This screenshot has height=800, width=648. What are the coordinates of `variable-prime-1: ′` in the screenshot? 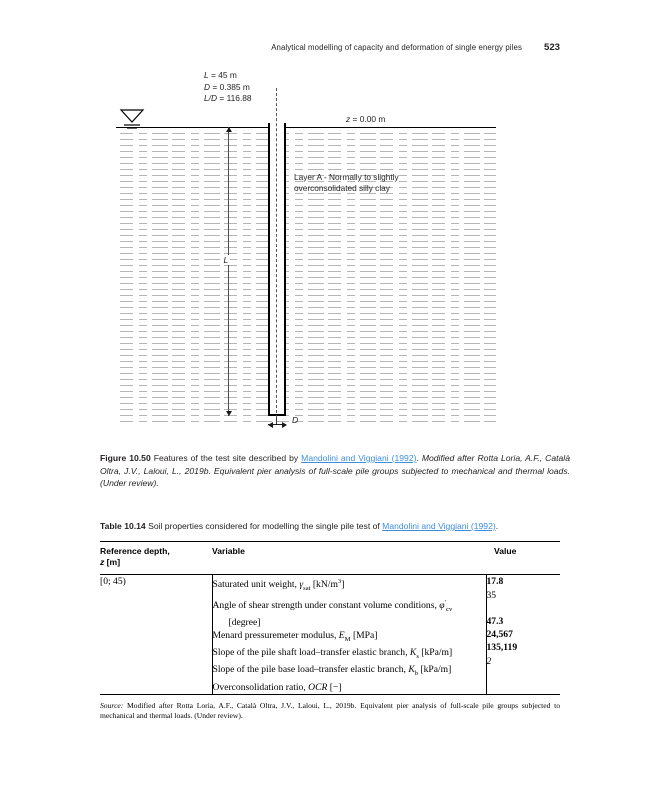 It's located at (445, 602).